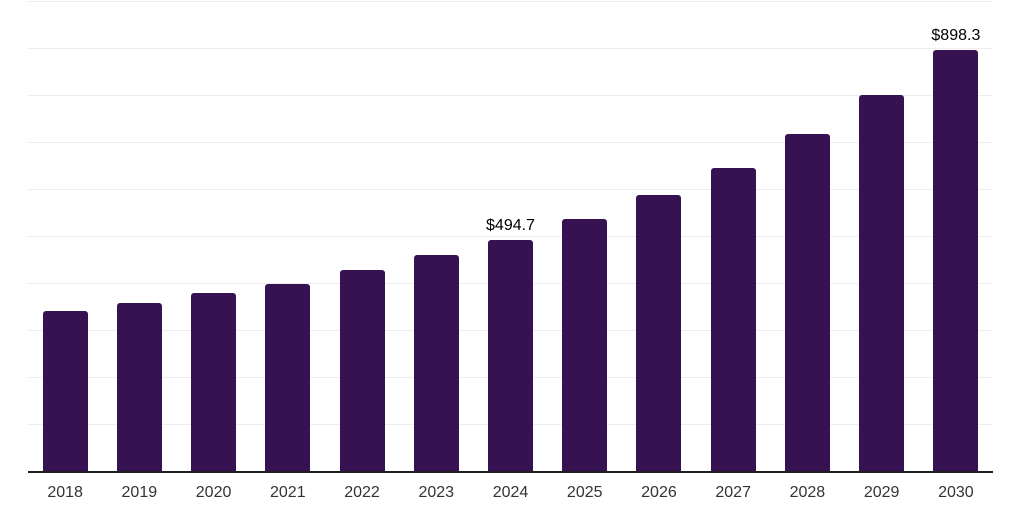 The height and width of the screenshot is (512, 1024). What do you see at coordinates (807, 492) in the screenshot?
I see `x-tick-label-2028: 2028` at bounding box center [807, 492].